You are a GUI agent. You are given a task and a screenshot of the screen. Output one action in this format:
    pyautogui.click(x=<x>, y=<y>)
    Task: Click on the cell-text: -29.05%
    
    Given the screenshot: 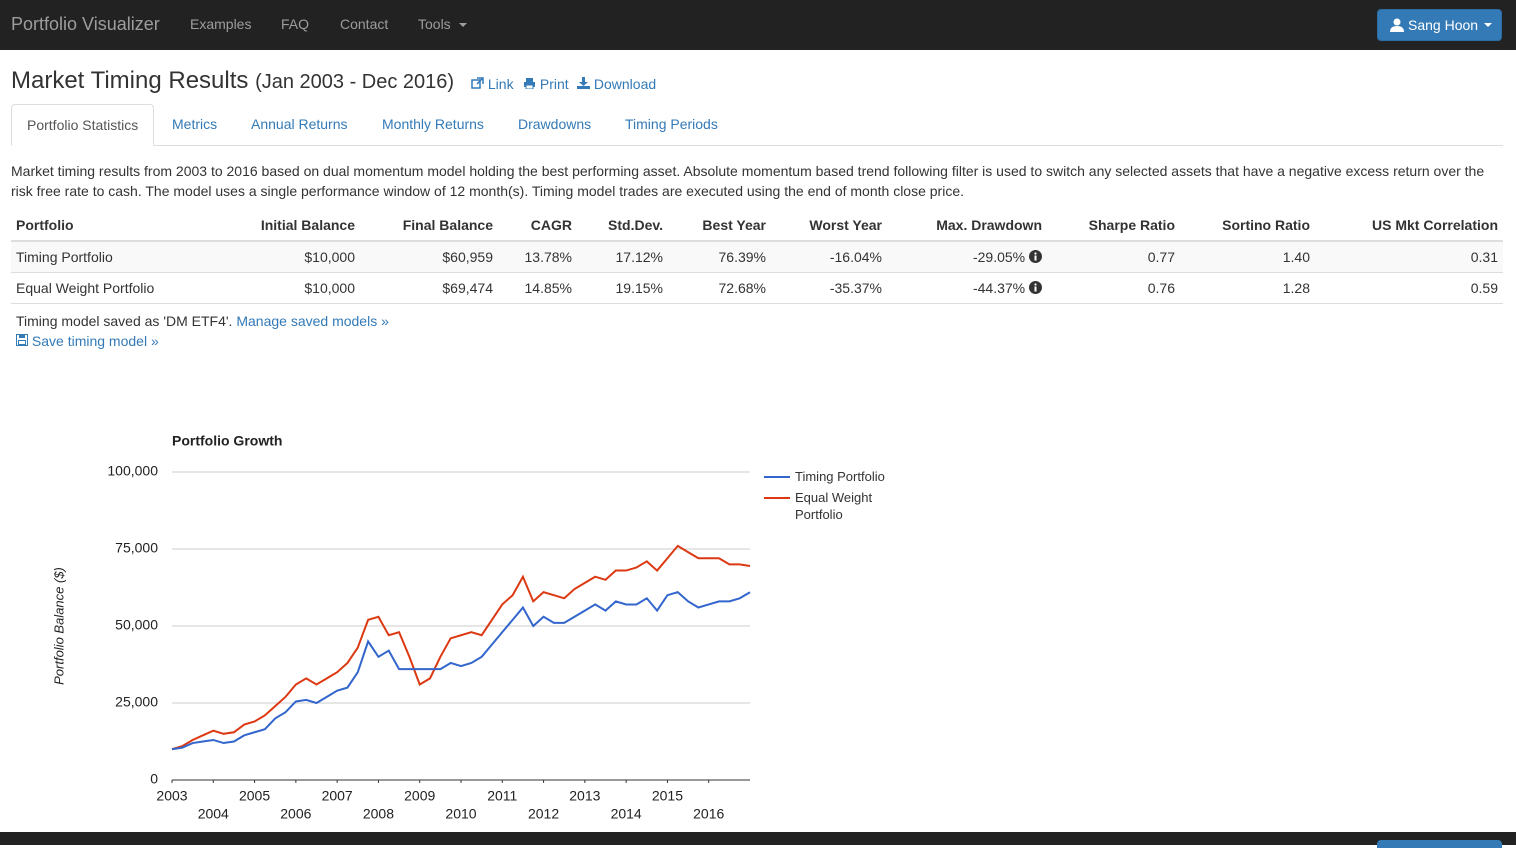 What is the action you would take?
    pyautogui.click(x=999, y=257)
    